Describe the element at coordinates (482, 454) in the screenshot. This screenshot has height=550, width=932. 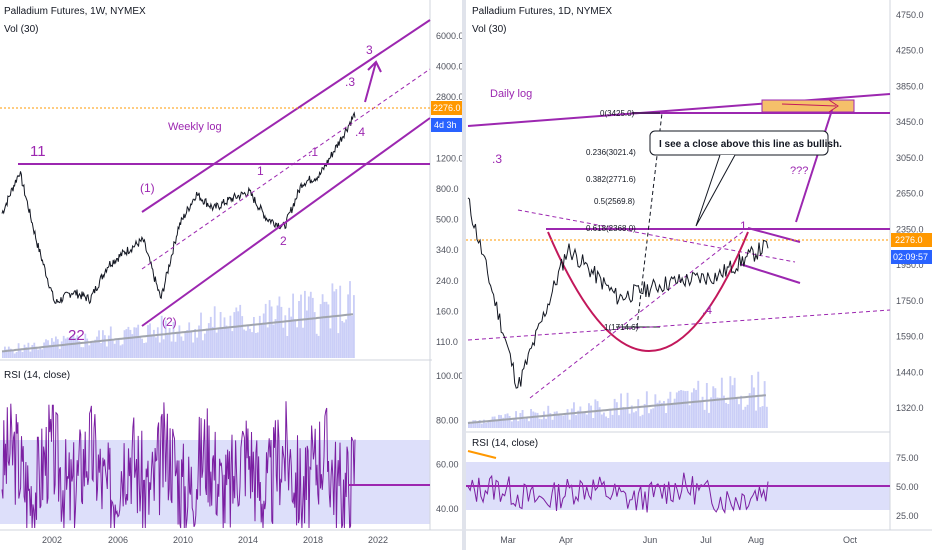
I see `rsi-divergence-right` at that location.